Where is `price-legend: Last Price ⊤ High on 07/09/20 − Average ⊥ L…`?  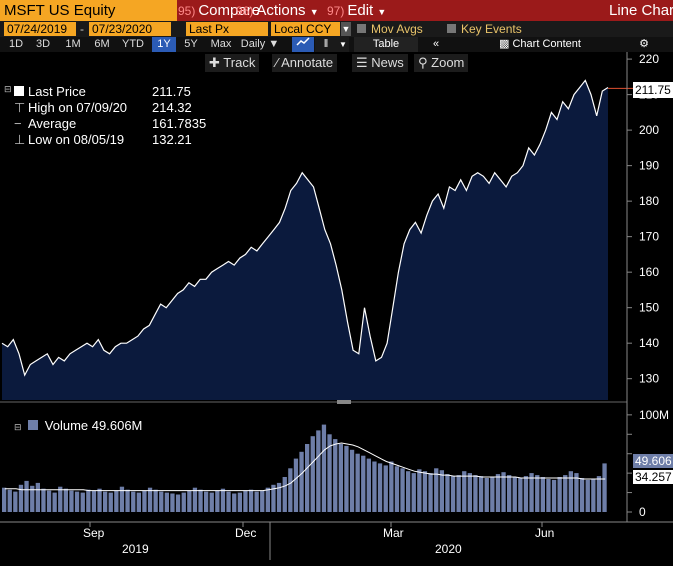
price-legend: Last Price ⊤ High on 07/09/20 − Average ⊥ L… is located at coordinates (70, 116).